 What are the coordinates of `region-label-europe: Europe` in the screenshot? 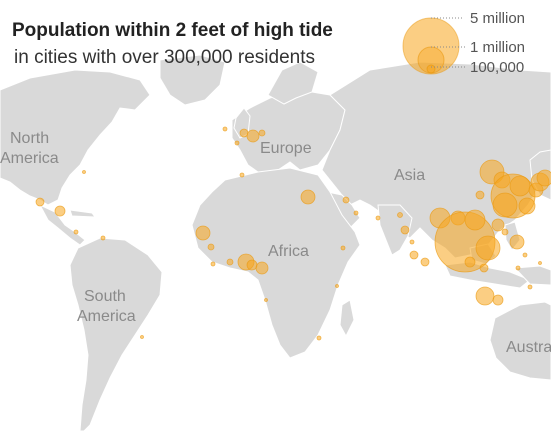 It's located at (286, 148).